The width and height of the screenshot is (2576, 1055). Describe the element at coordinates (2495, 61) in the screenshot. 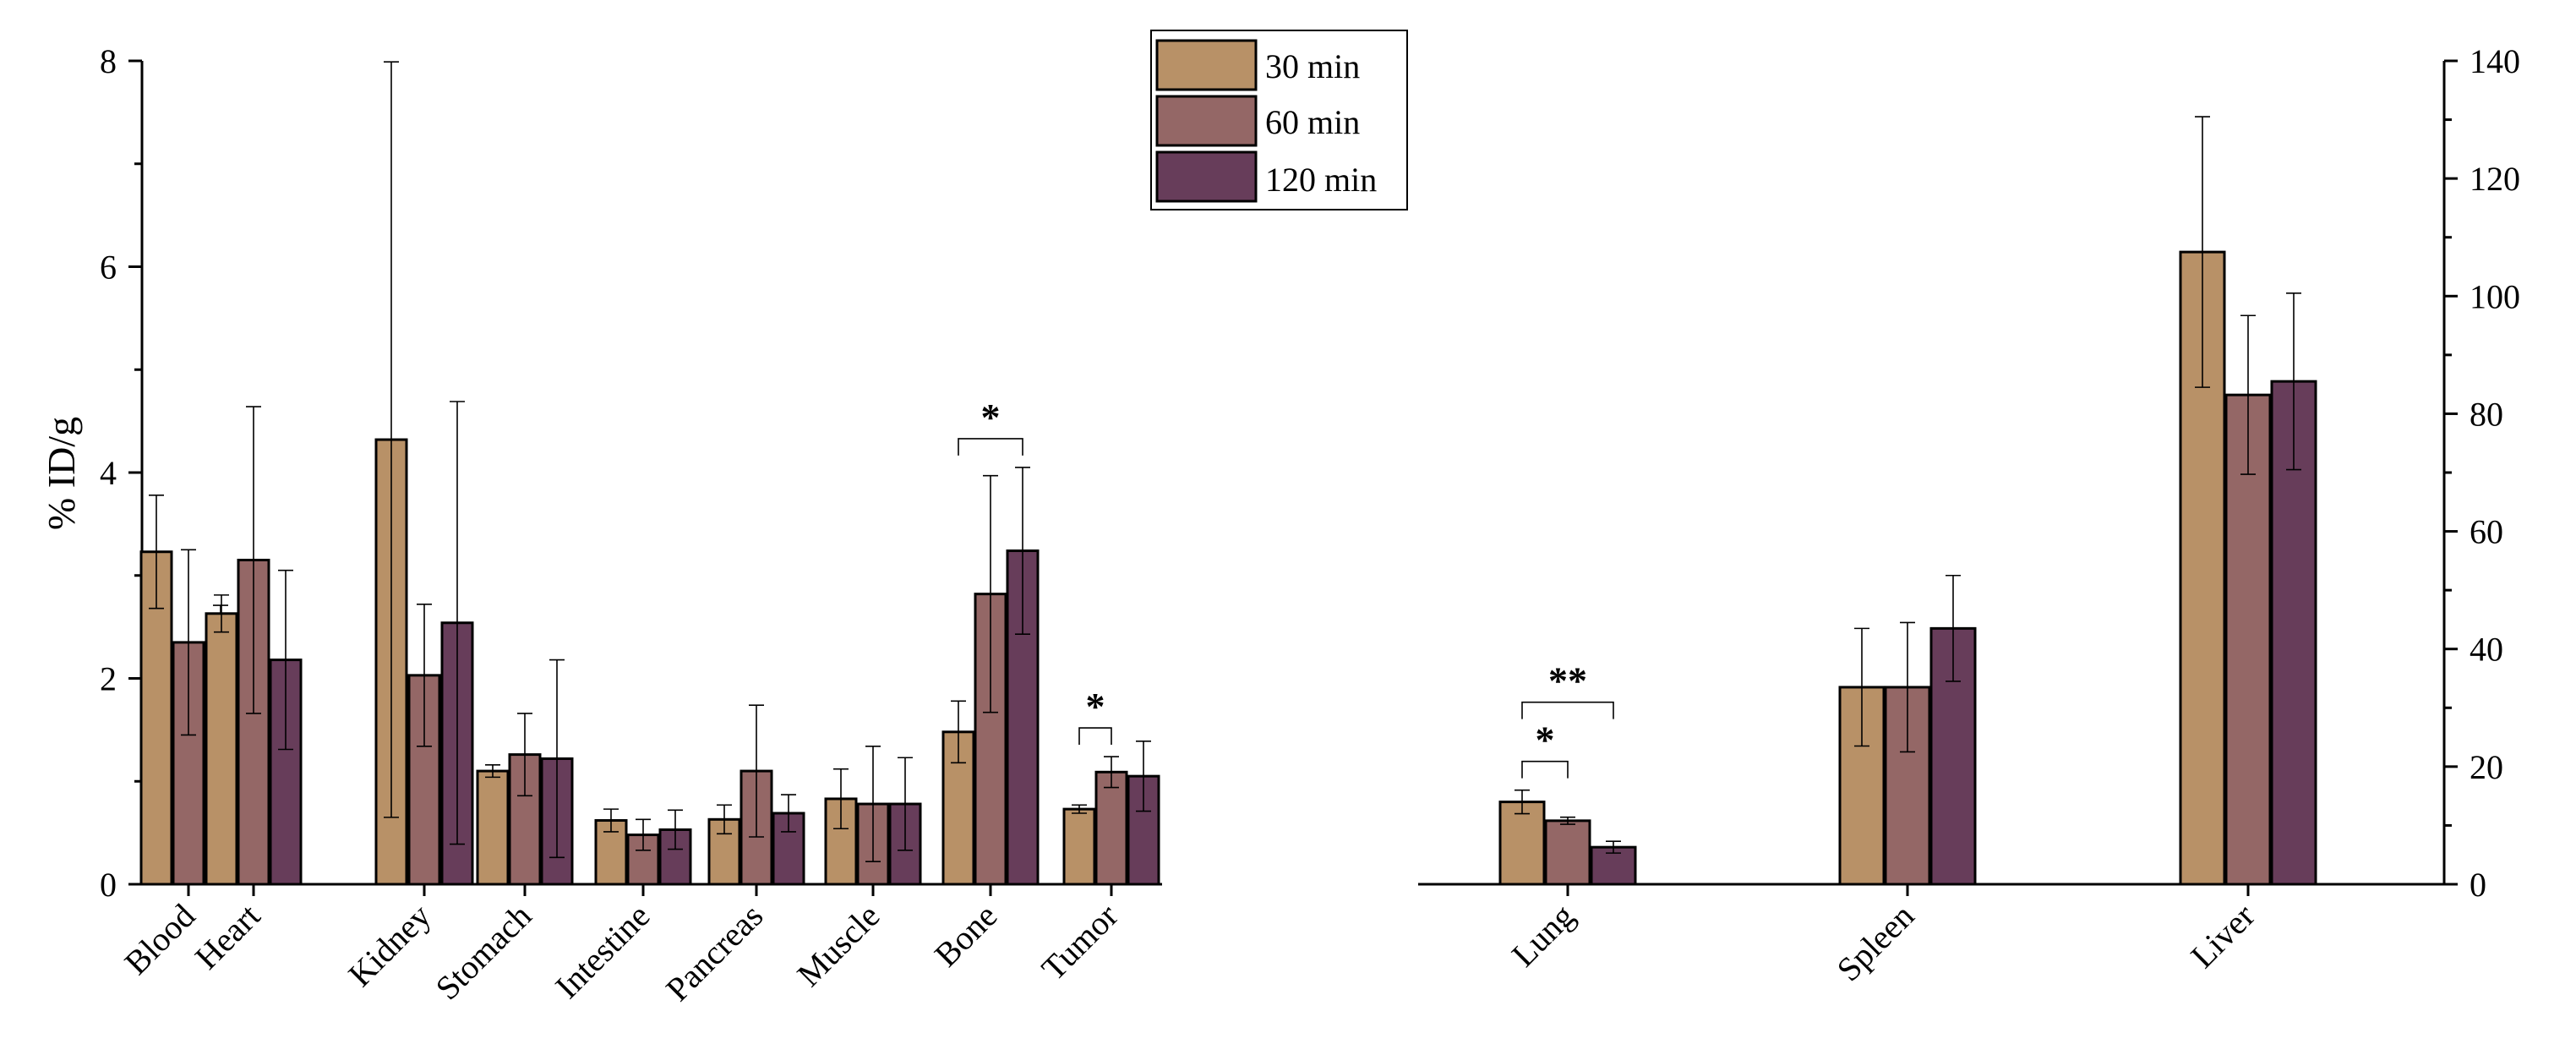

I see `right-y-tick-label-140: 140` at that location.